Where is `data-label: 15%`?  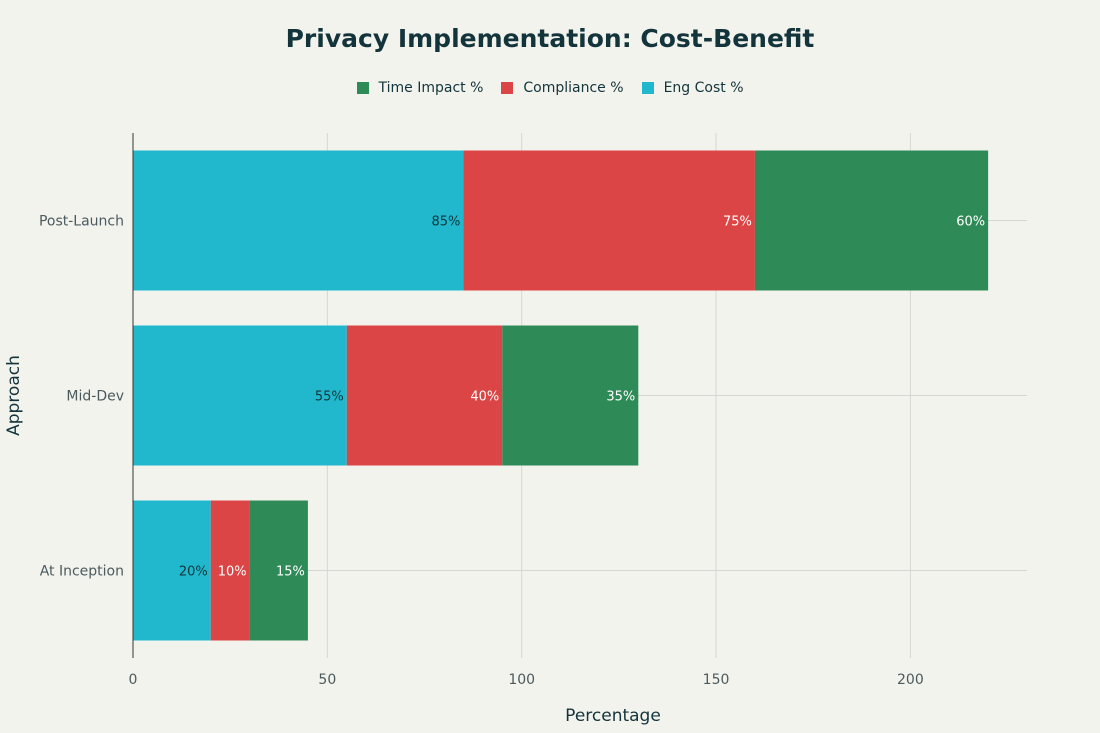 data-label: 15% is located at coordinates (290, 572).